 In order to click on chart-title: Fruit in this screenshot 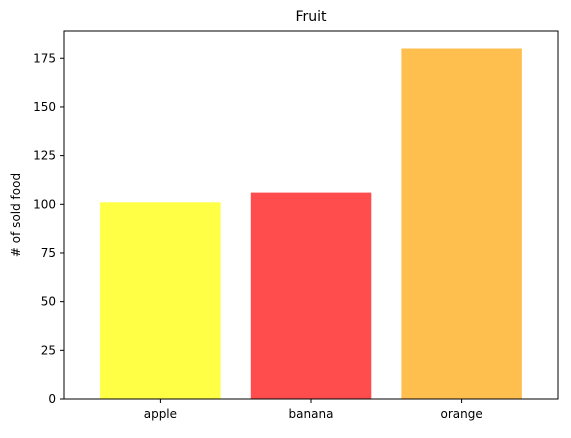, I will do `click(311, 17)`.